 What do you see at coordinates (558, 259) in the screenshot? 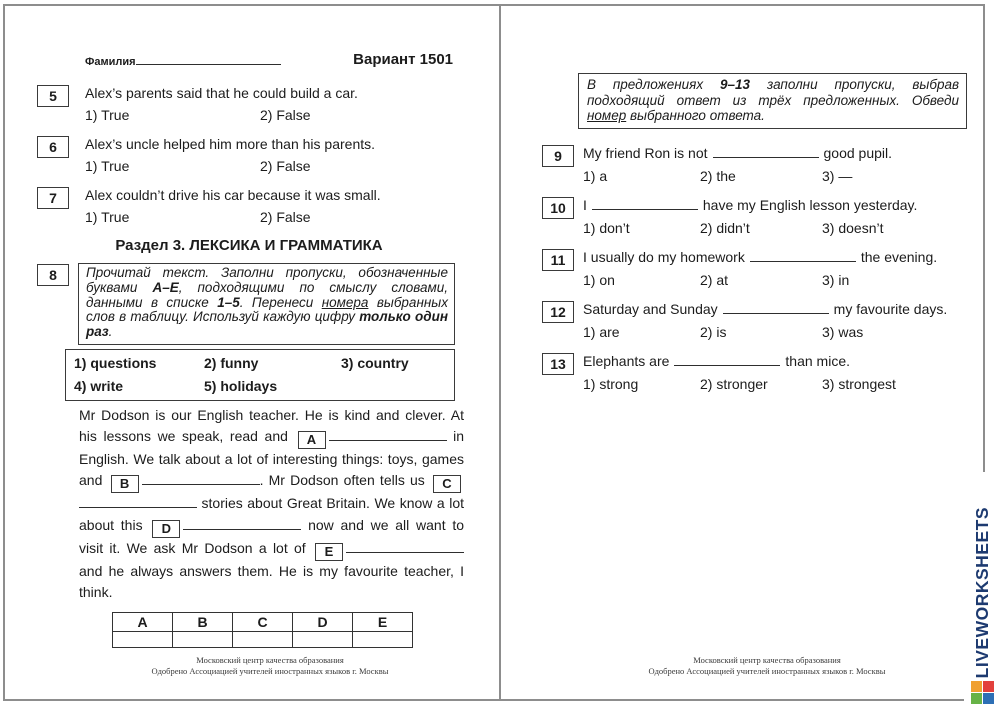
I see `question-number: 11` at bounding box center [558, 259].